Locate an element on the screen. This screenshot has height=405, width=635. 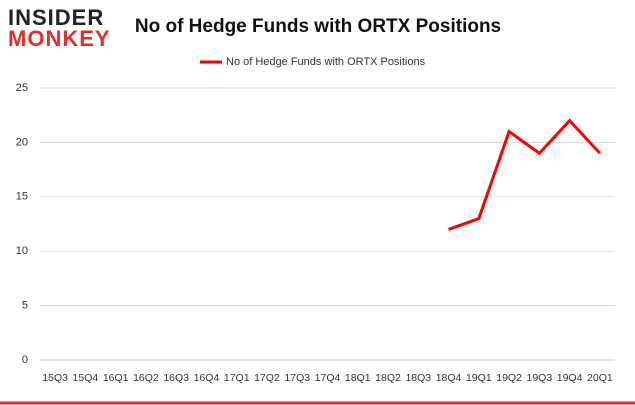
x-tick-label: 18Q2 is located at coordinates (388, 378).